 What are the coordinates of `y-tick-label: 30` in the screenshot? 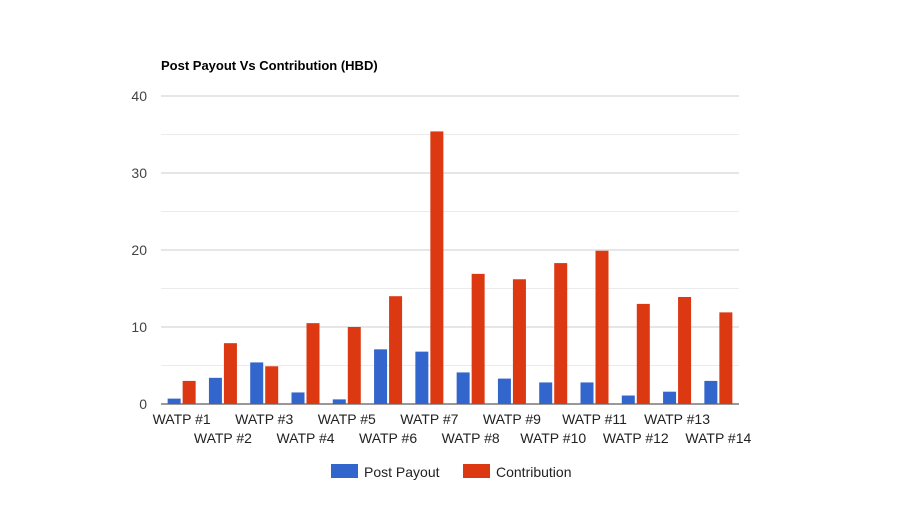 It's located at (139, 173).